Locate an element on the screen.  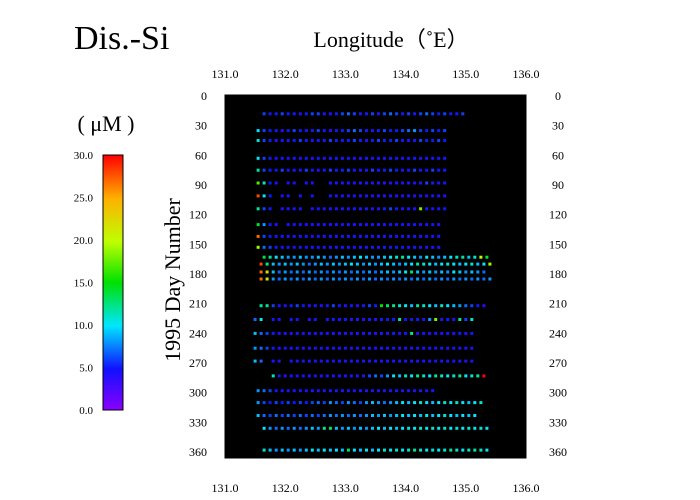
y-tick-label-left: 270 is located at coordinates (198, 363).